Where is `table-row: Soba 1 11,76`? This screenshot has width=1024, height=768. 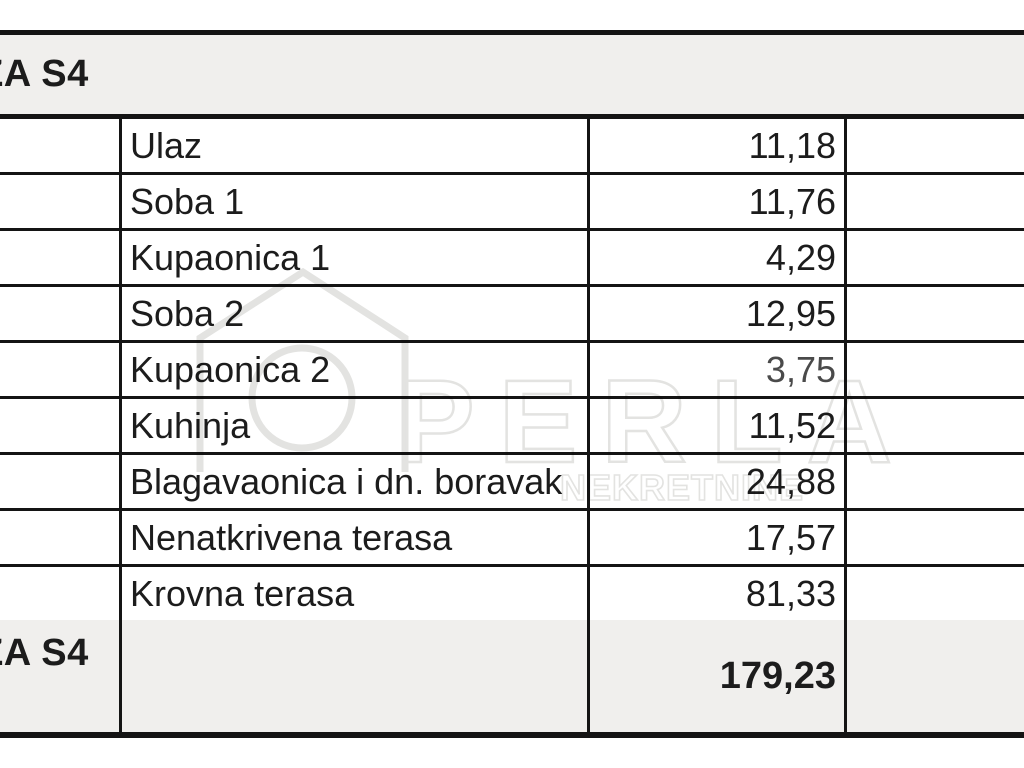 table-row: Soba 1 11,76 is located at coordinates (512, 203).